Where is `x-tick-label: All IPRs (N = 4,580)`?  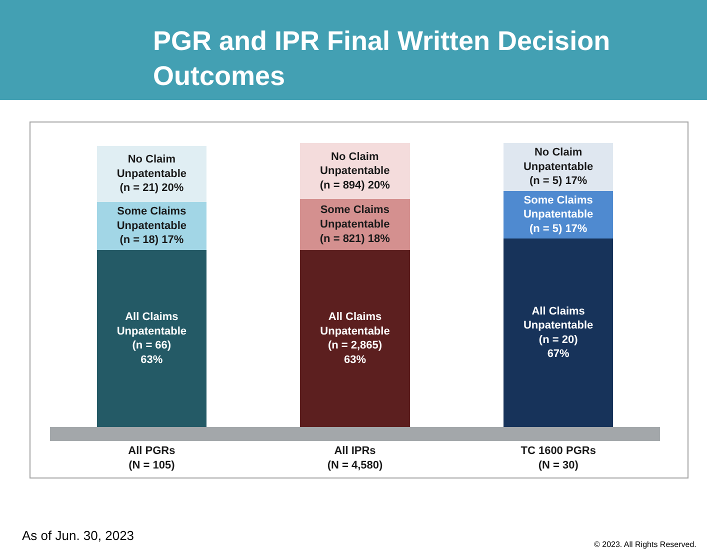
x-tick-label: All IPRs (N = 4,580) is located at coordinates (355, 458).